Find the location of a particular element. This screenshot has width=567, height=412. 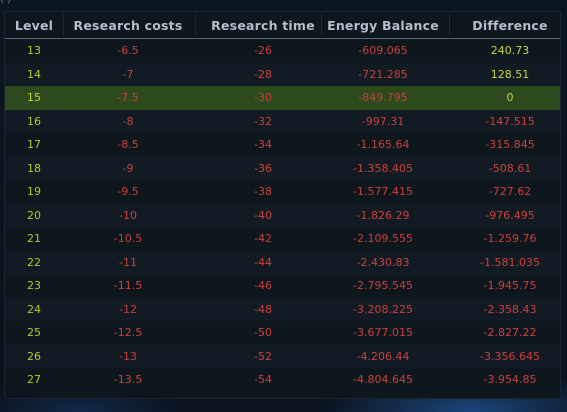

table-row: 18 -9 -36 -1.358.405 -508.61 is located at coordinates (282, 168).